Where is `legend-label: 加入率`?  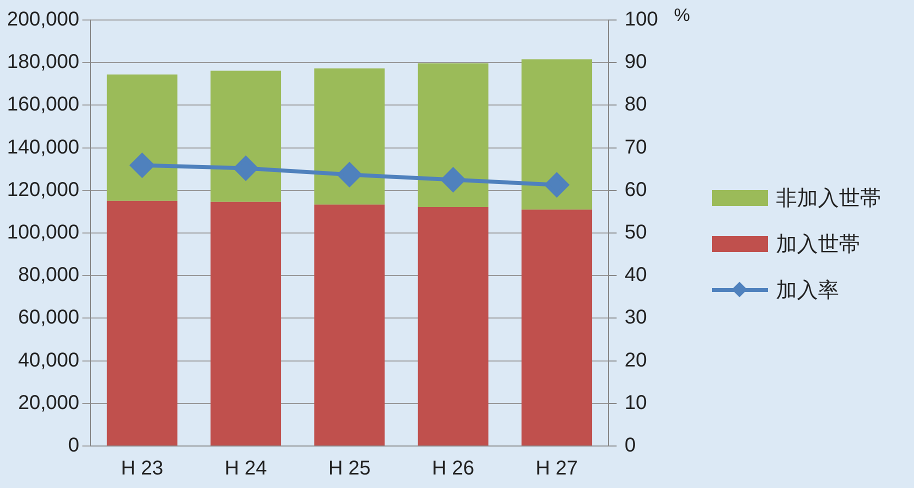
legend-label: 加入率 is located at coordinates (807, 291).